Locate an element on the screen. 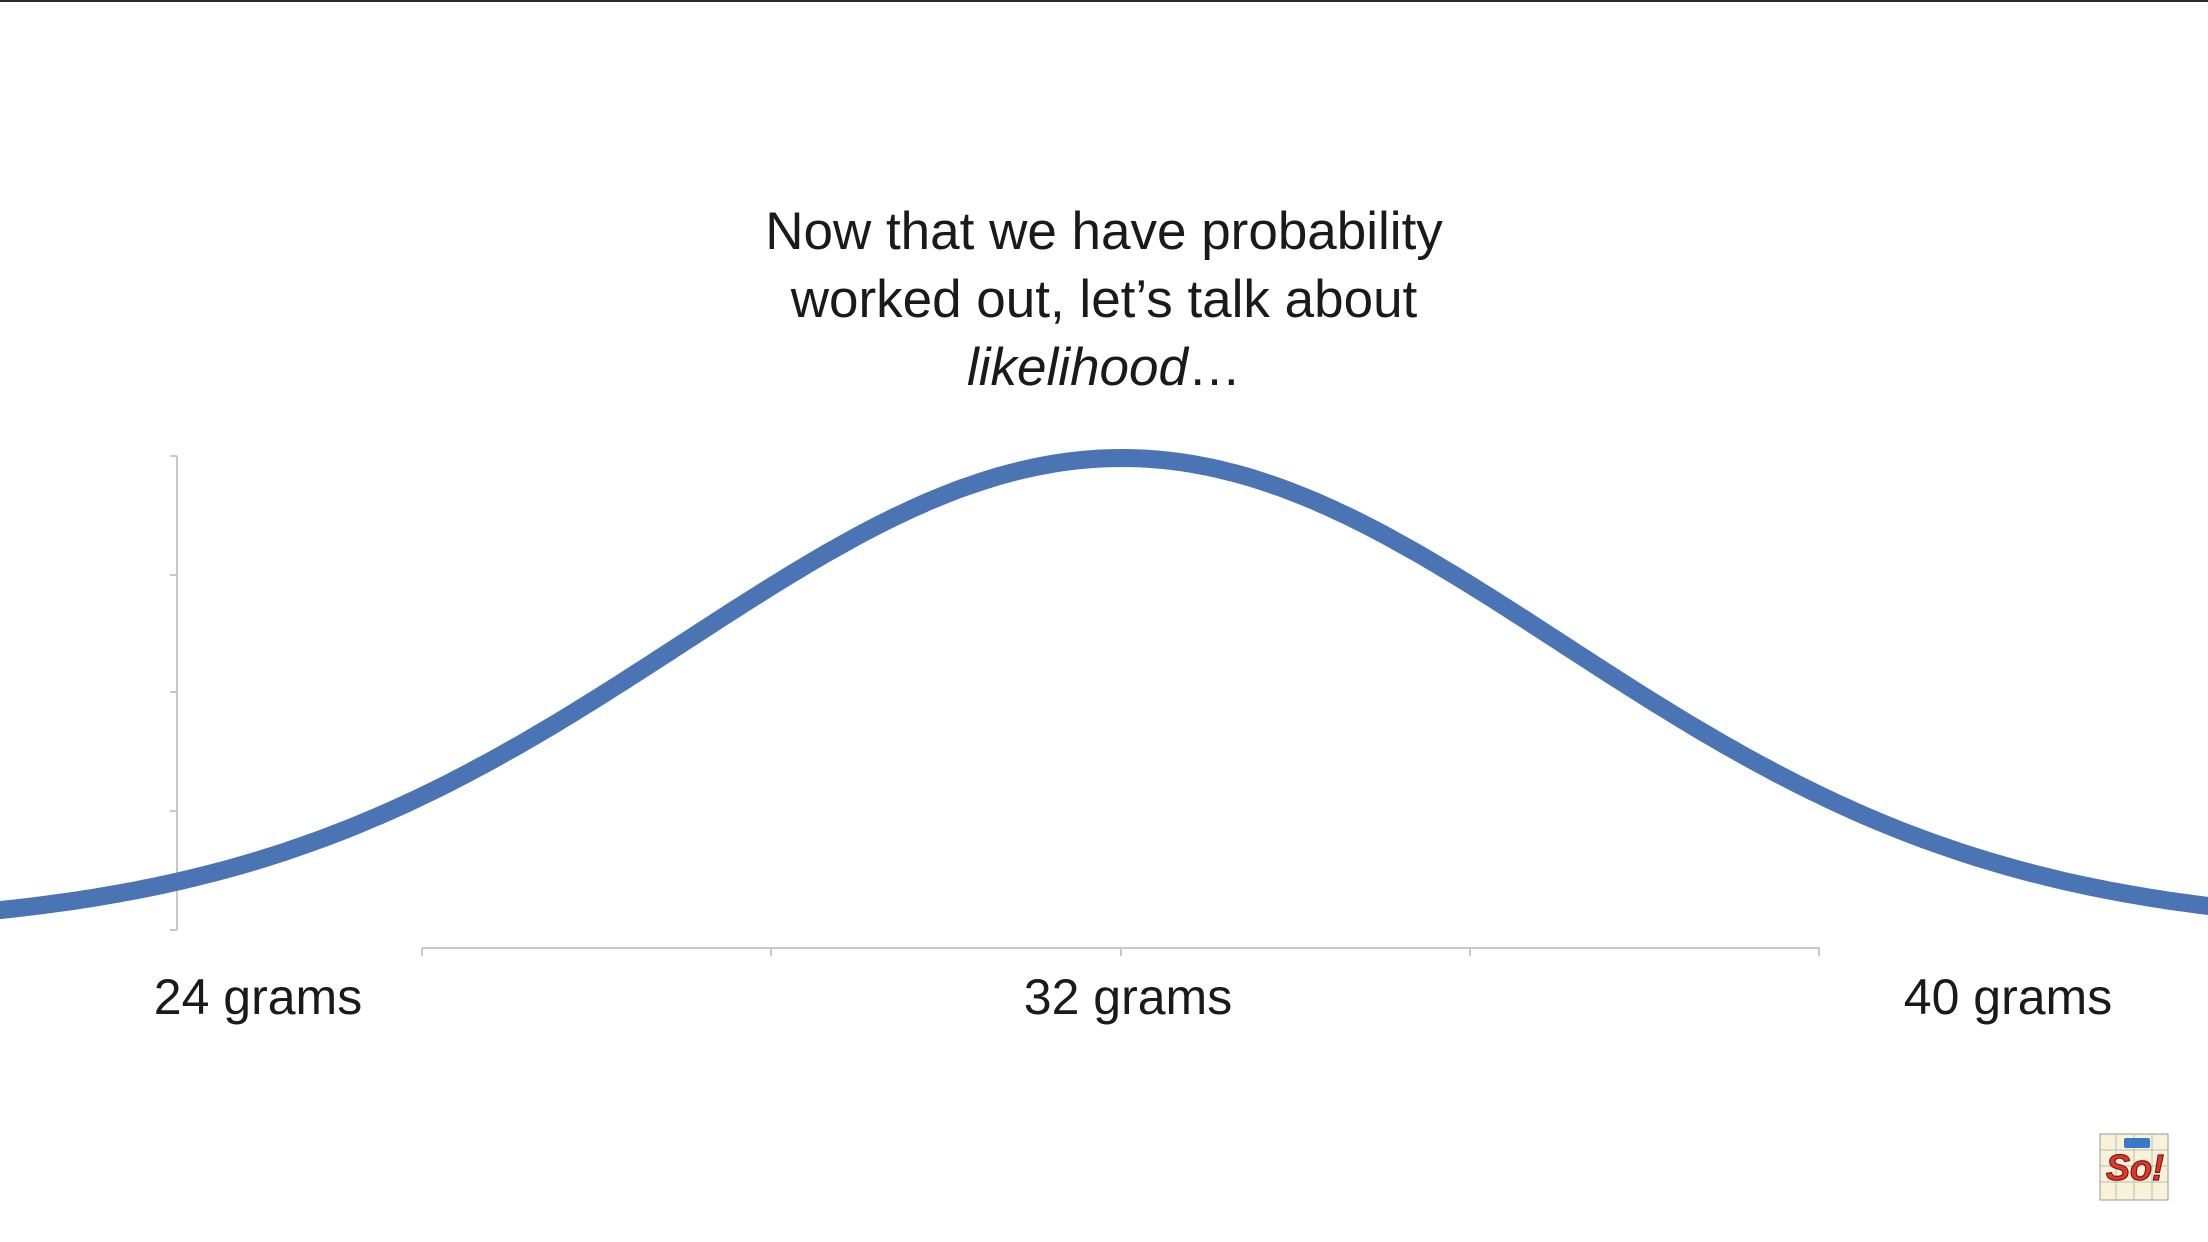 The image size is (2208, 1242). x-tick-label-24: 24 grams is located at coordinates (258, 997).